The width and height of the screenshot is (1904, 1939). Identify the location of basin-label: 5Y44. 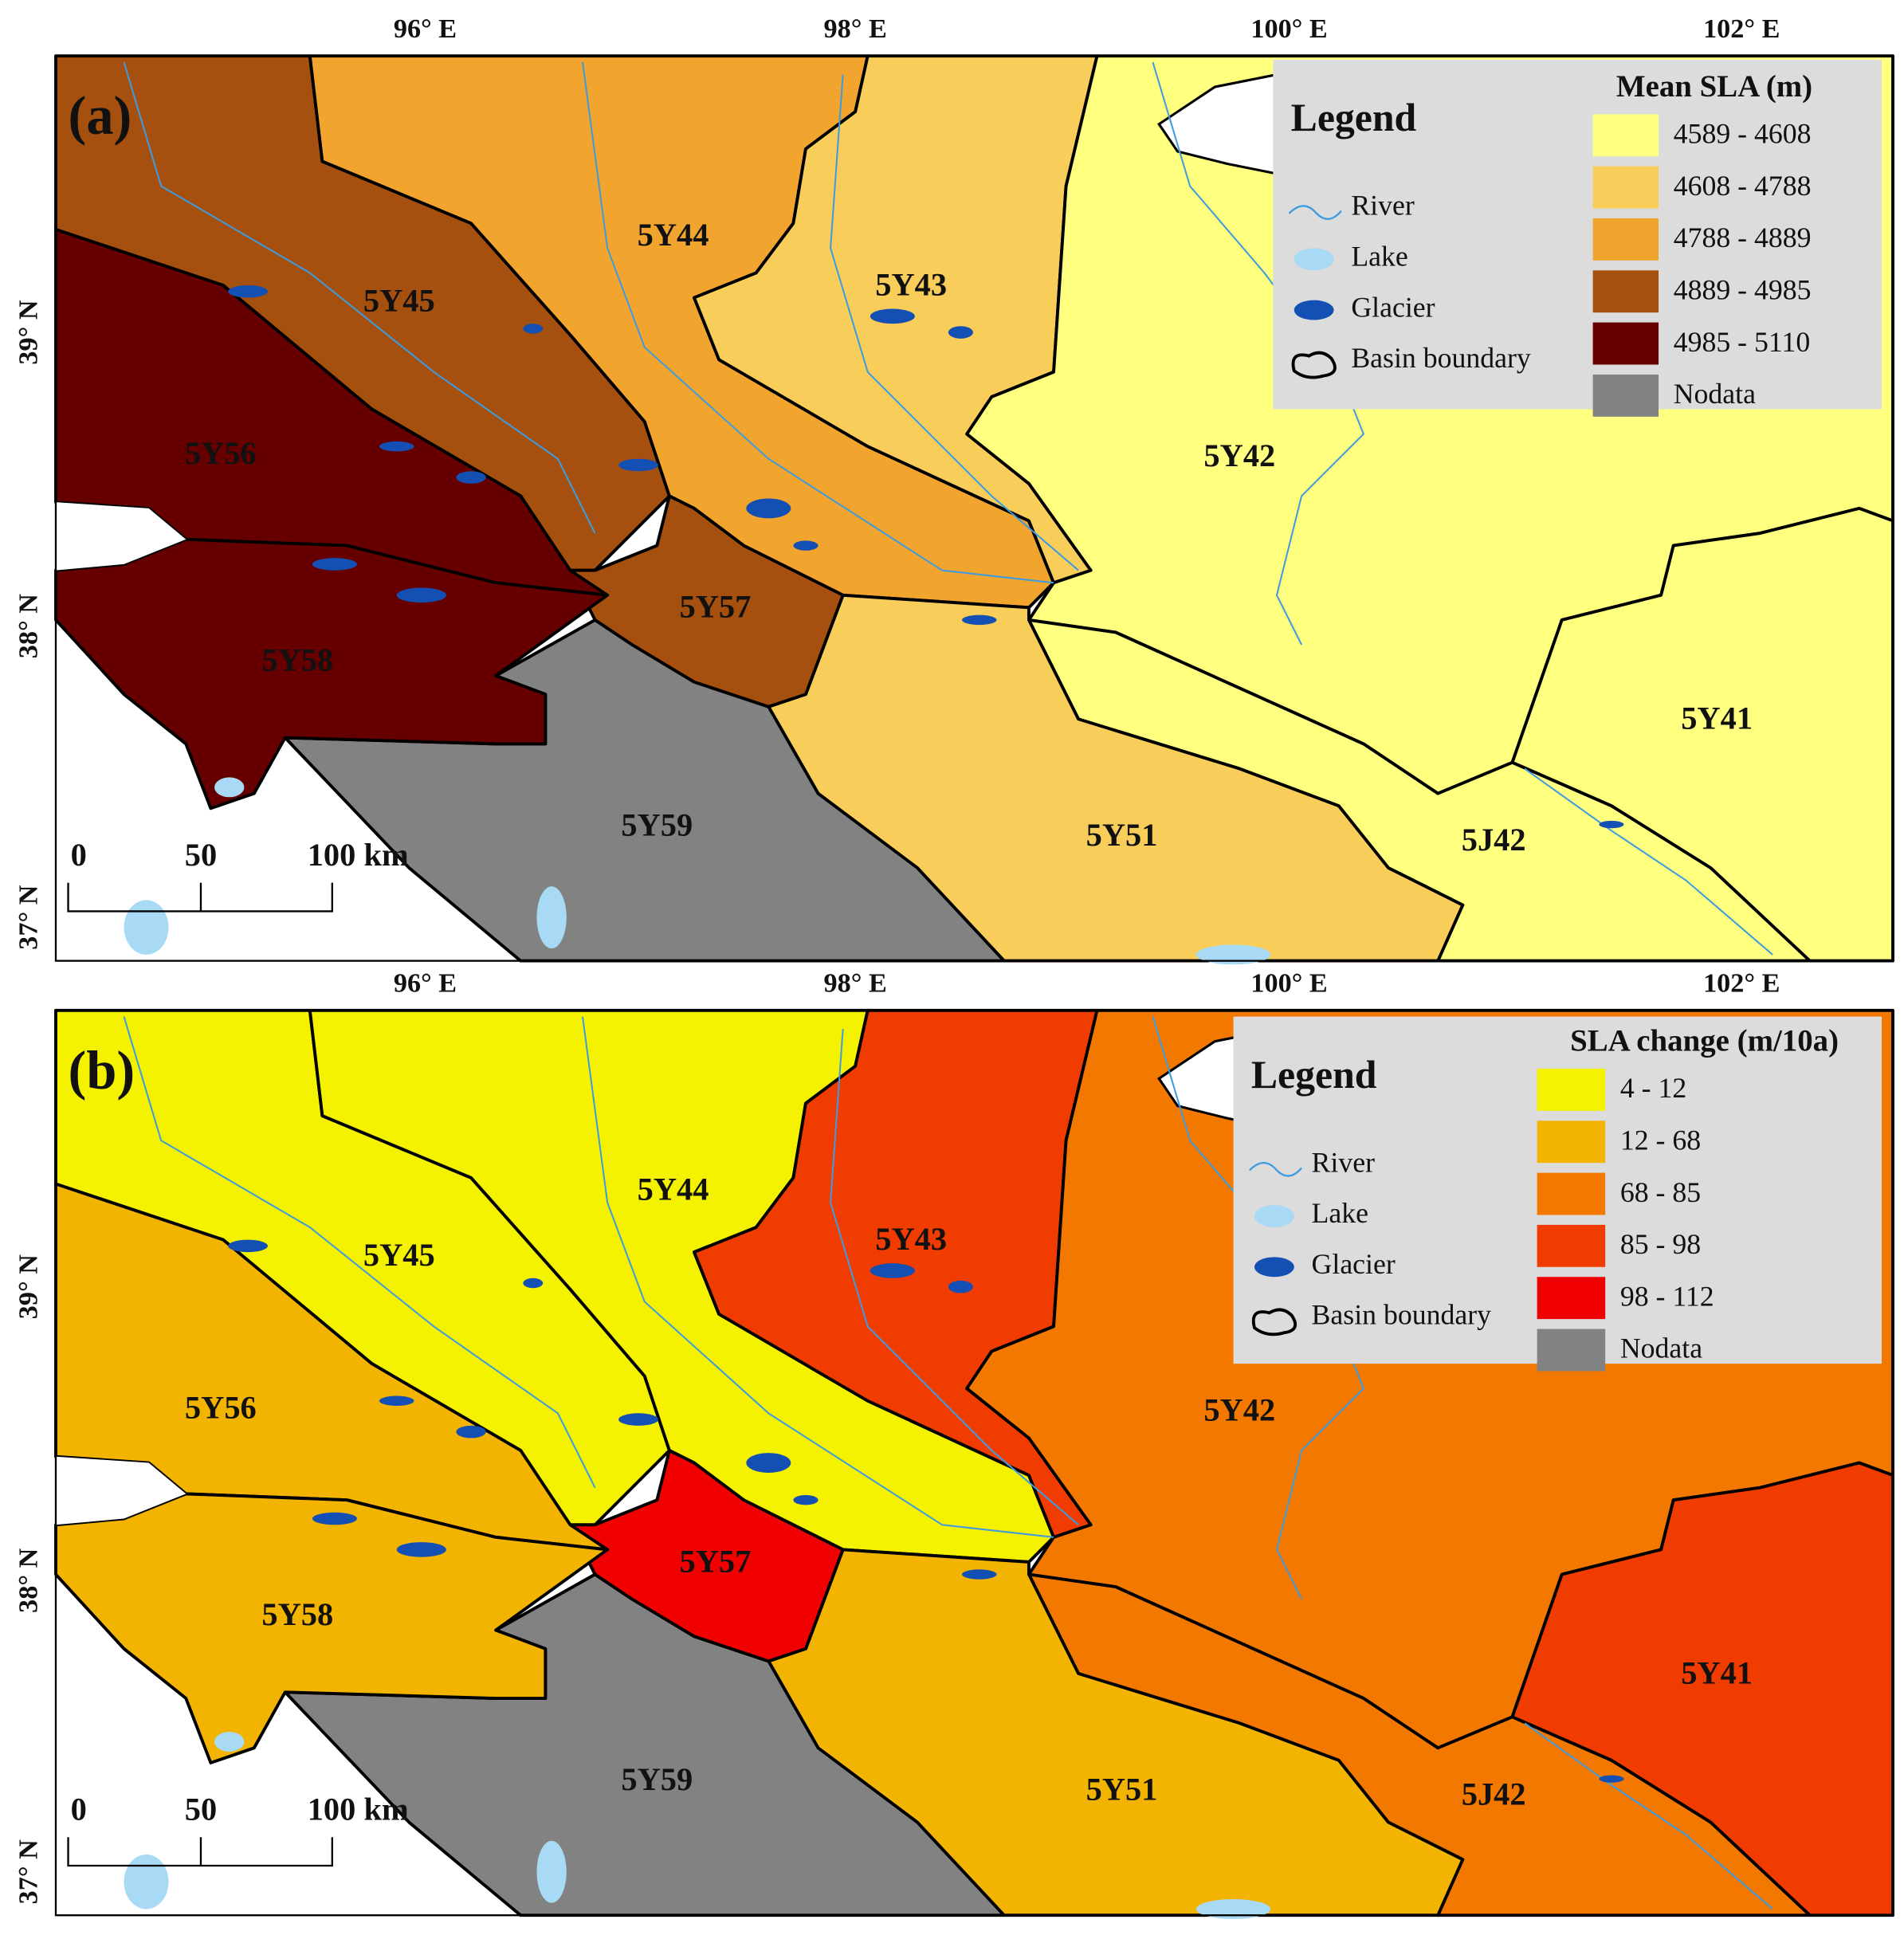
(673, 1189).